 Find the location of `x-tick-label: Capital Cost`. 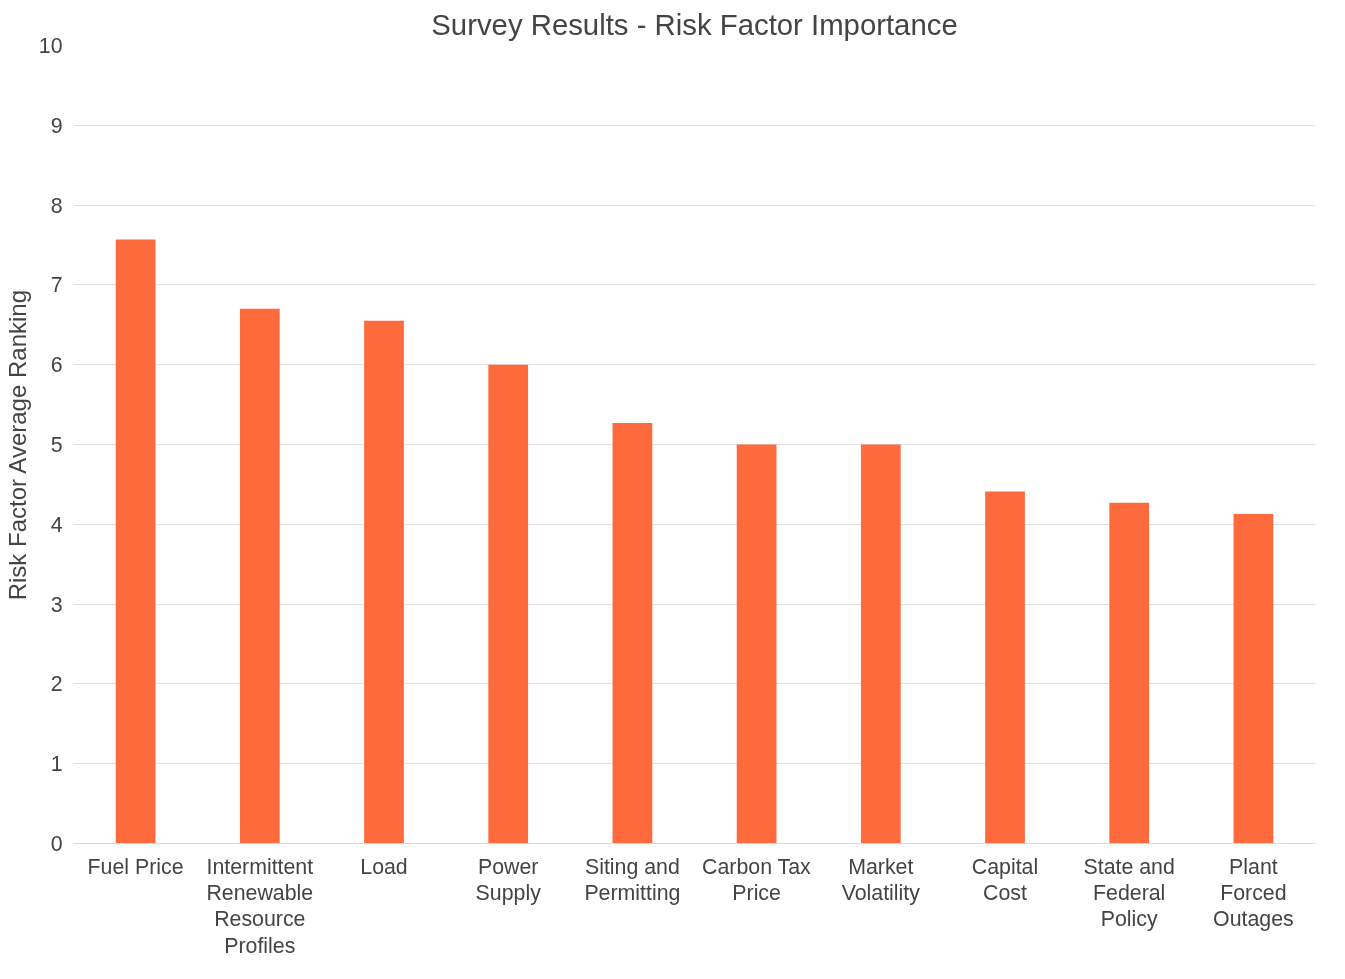

x-tick-label: Capital Cost is located at coordinates (1005, 879).